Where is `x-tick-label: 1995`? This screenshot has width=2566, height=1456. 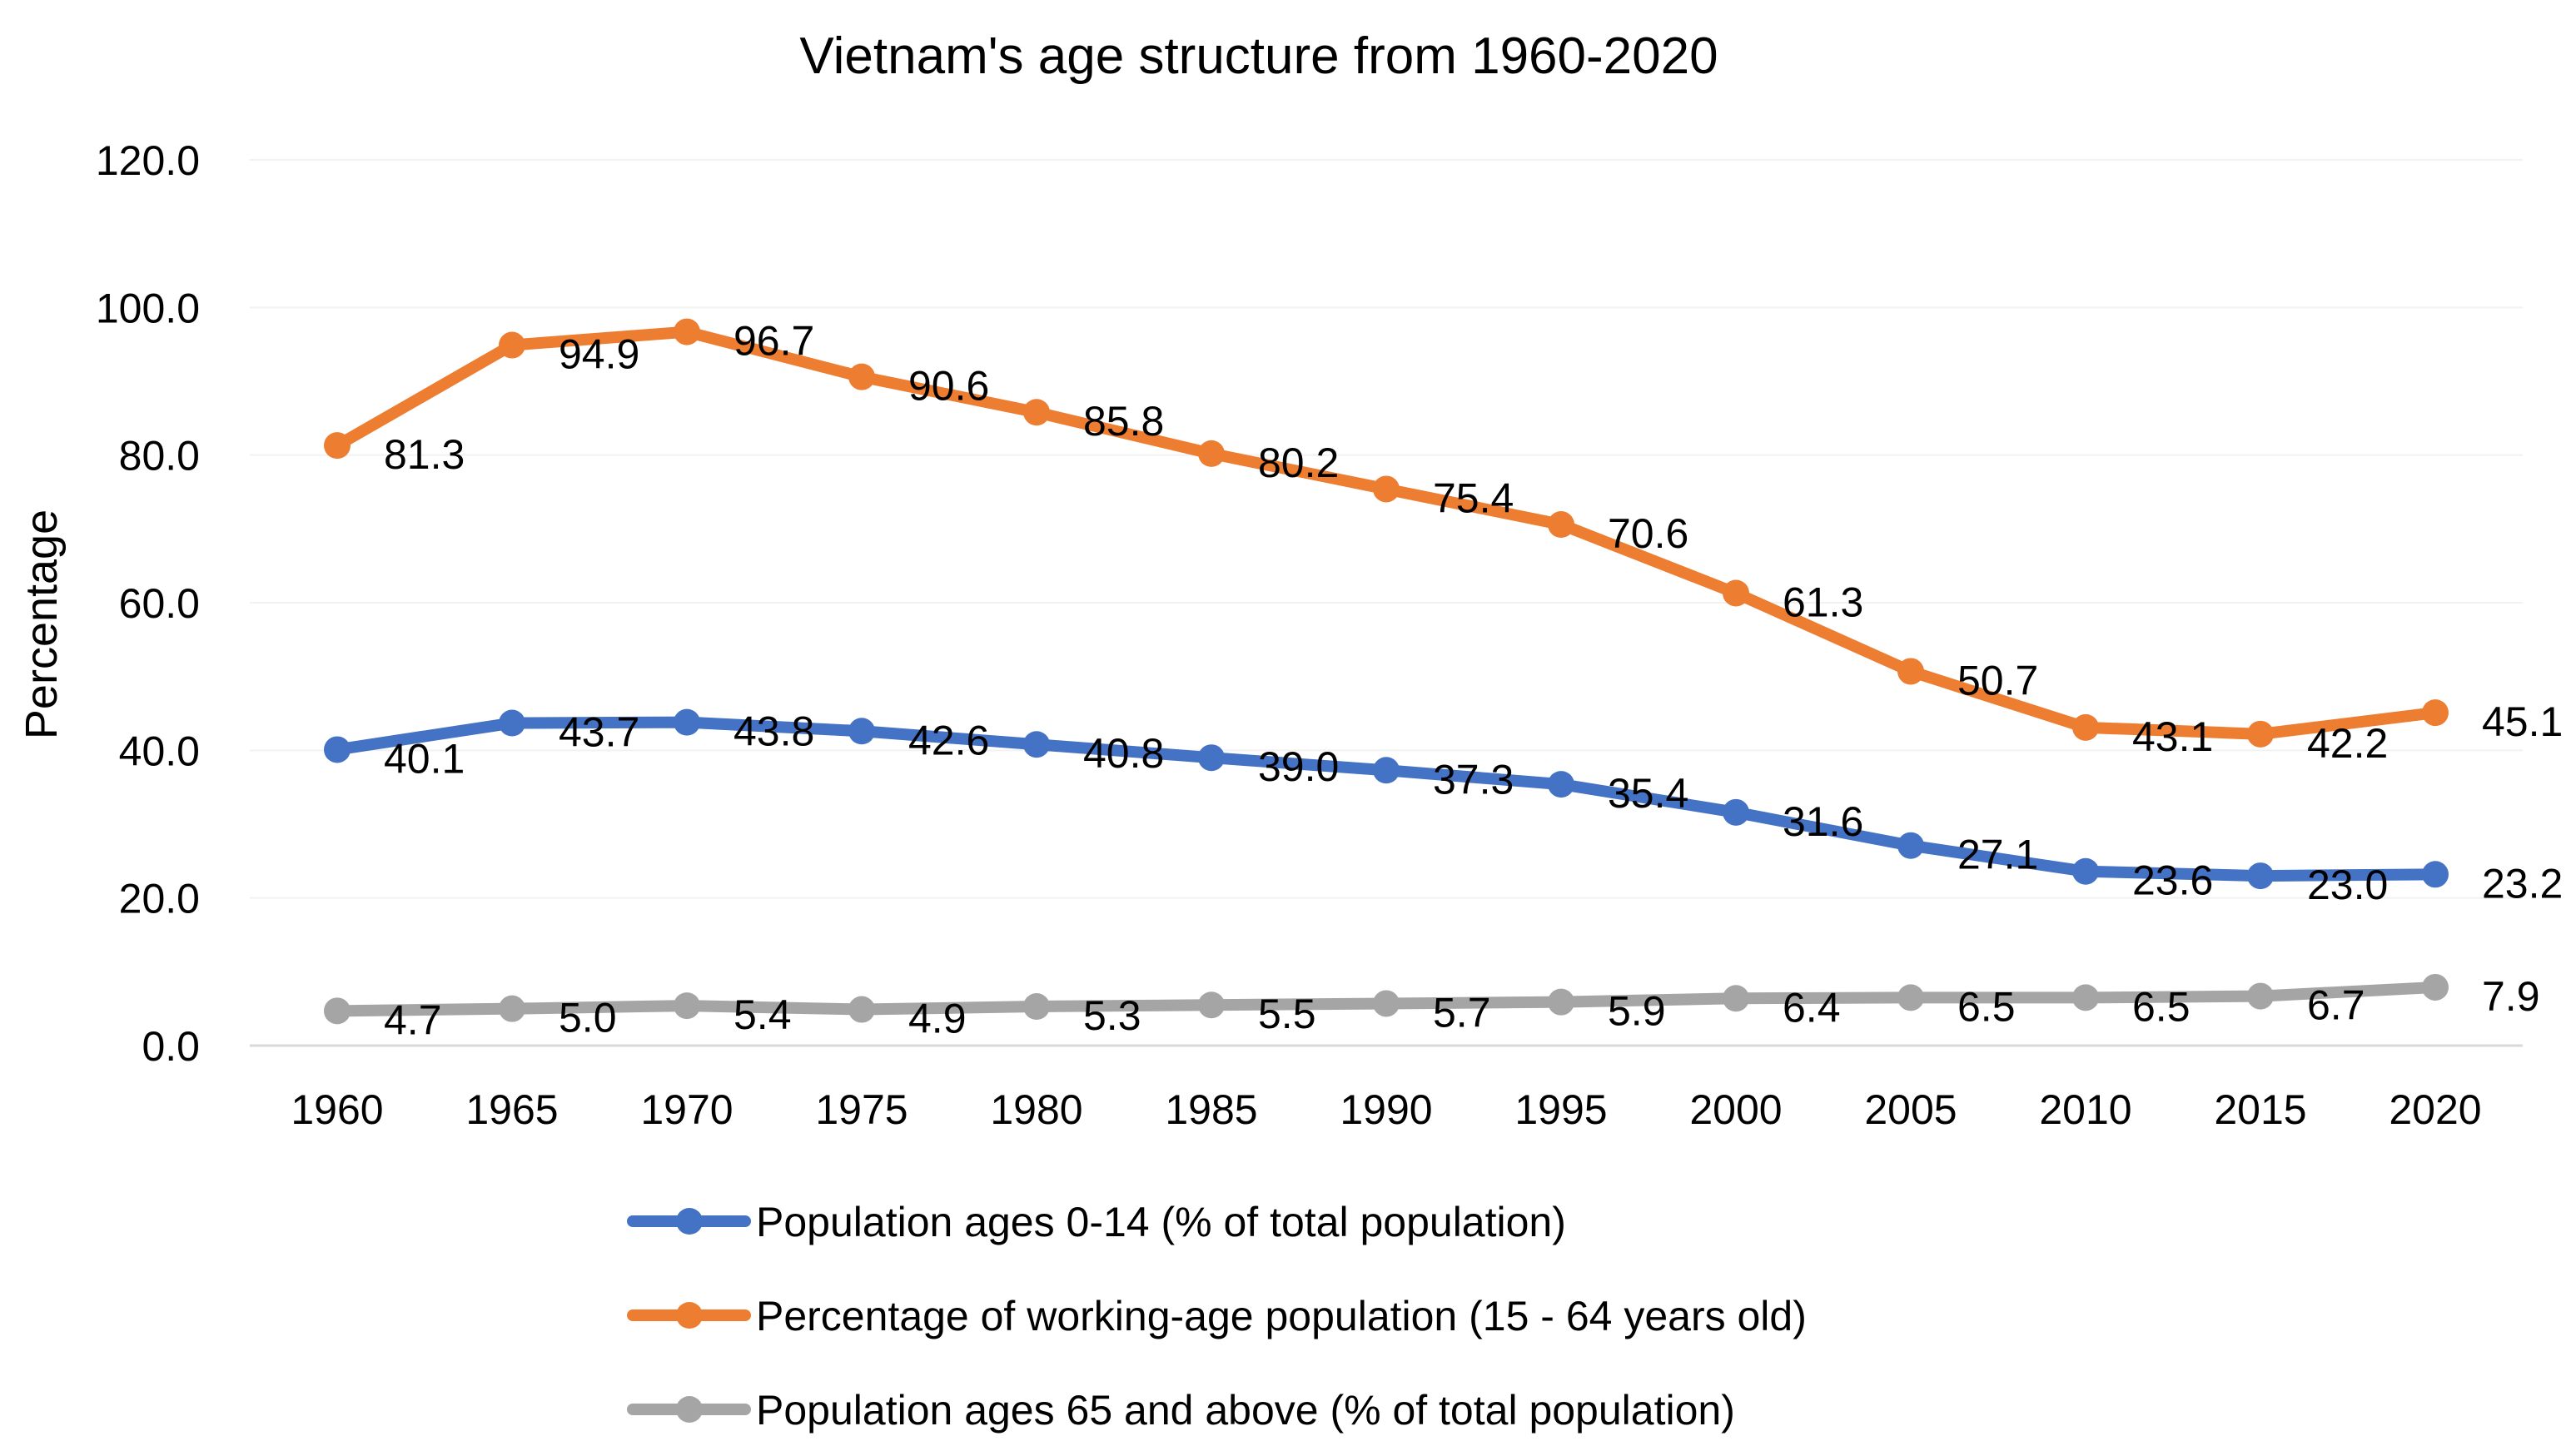 x-tick-label: 1995 is located at coordinates (1560, 1109).